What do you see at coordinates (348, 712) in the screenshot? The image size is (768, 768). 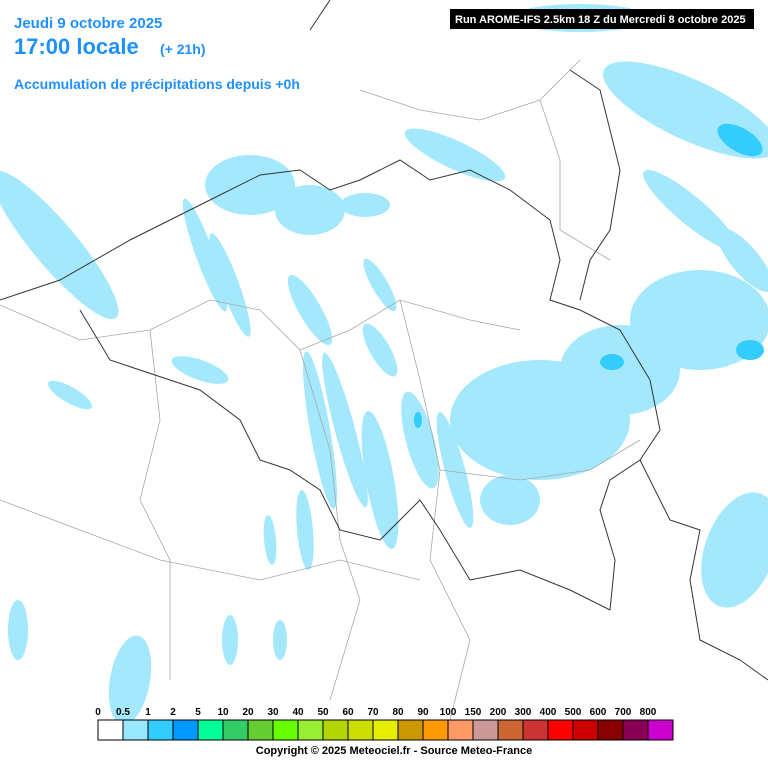 I see `legend-label: 60` at bounding box center [348, 712].